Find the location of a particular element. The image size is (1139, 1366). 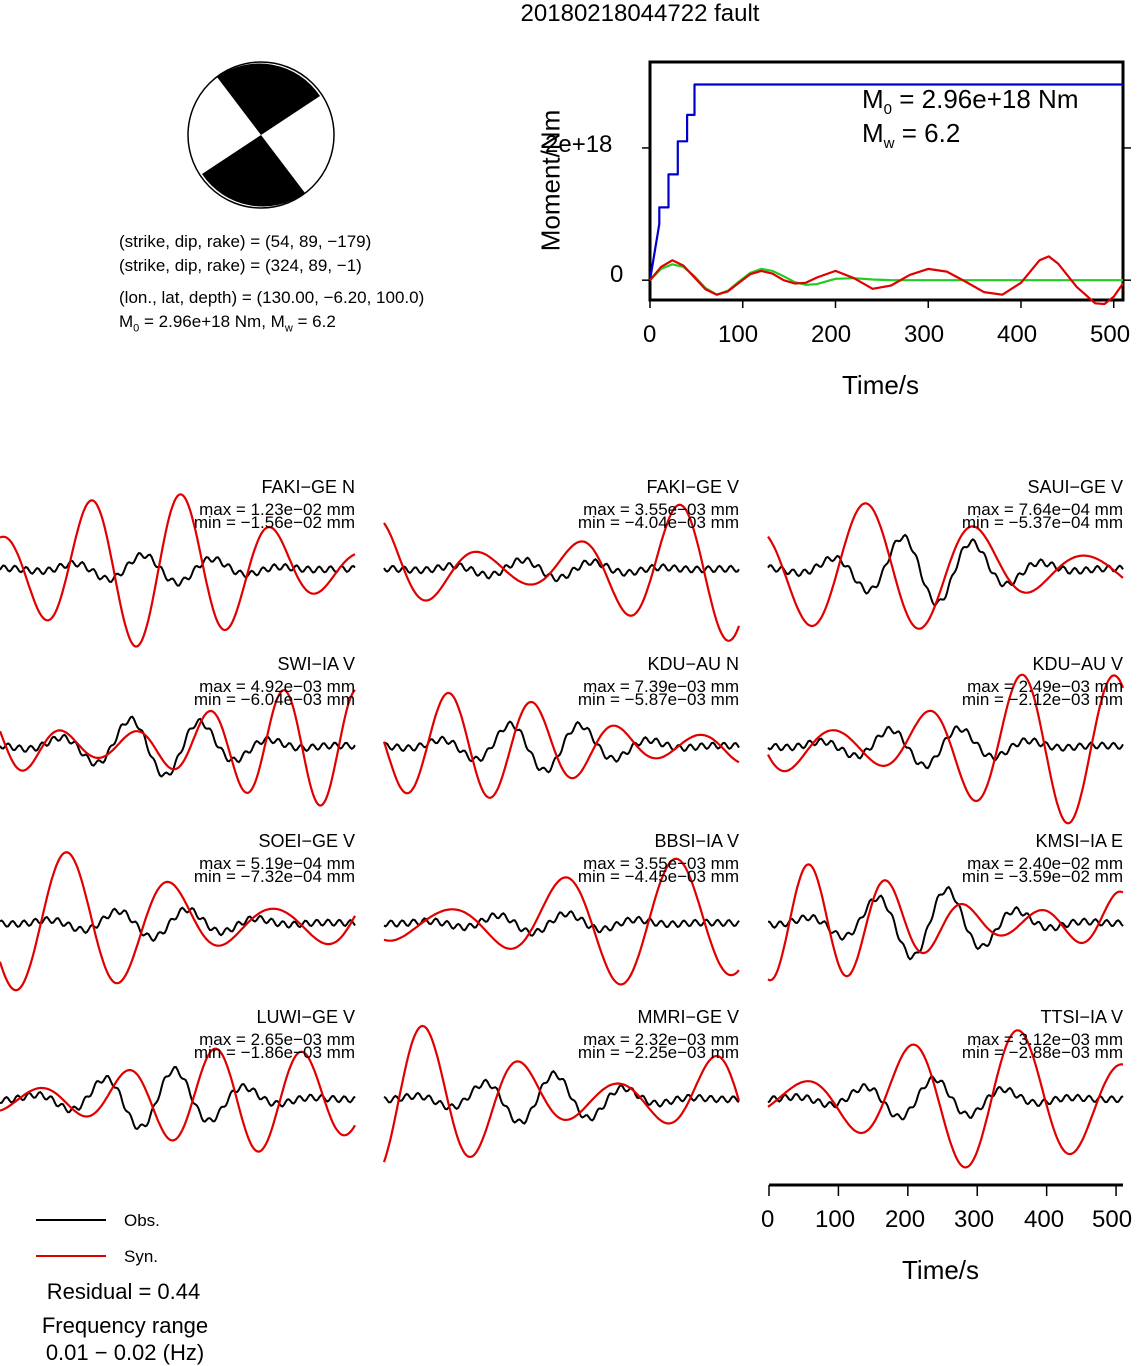

m0-symbol: M is located at coordinates (126, 321).